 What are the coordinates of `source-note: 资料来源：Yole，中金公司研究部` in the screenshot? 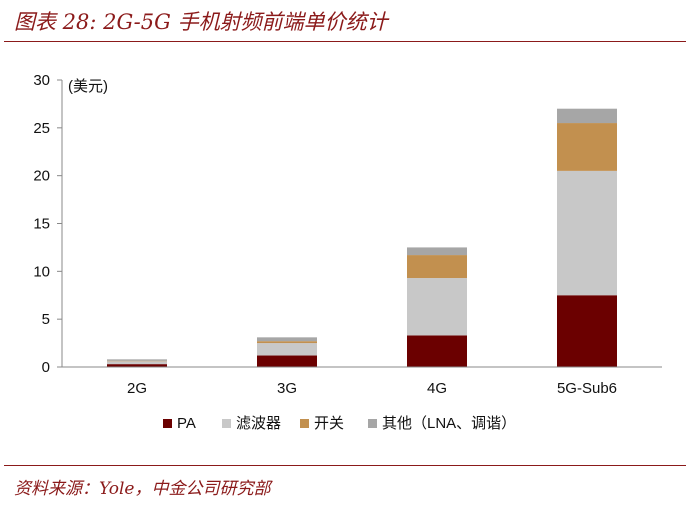 It's located at (142, 489).